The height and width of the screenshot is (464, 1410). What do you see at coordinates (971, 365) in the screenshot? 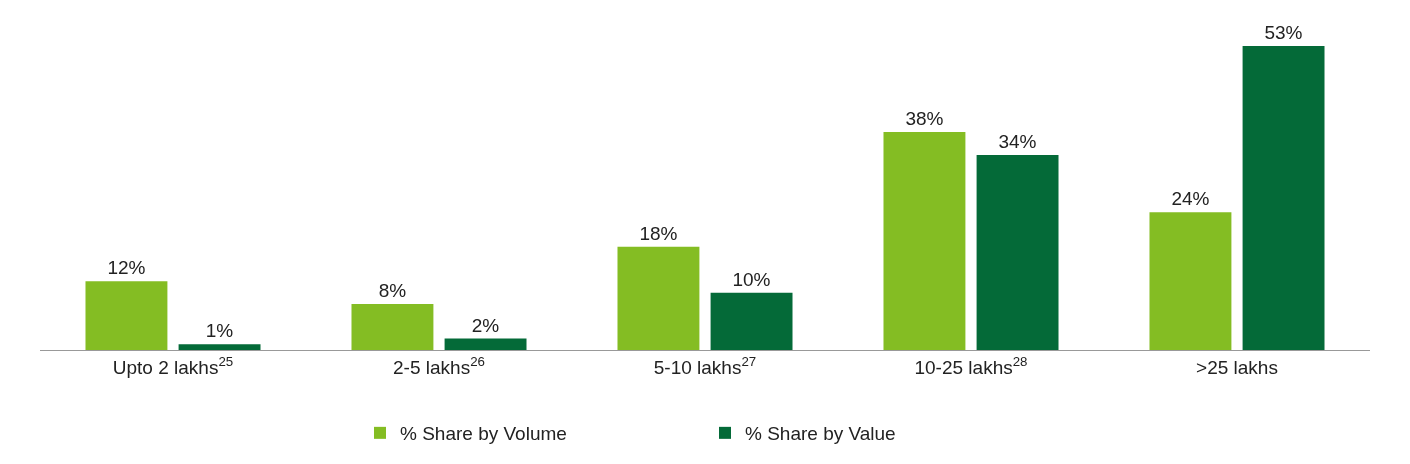
I see `x-tick-label: 10-25 lakhs$^{28}$` at bounding box center [971, 365].